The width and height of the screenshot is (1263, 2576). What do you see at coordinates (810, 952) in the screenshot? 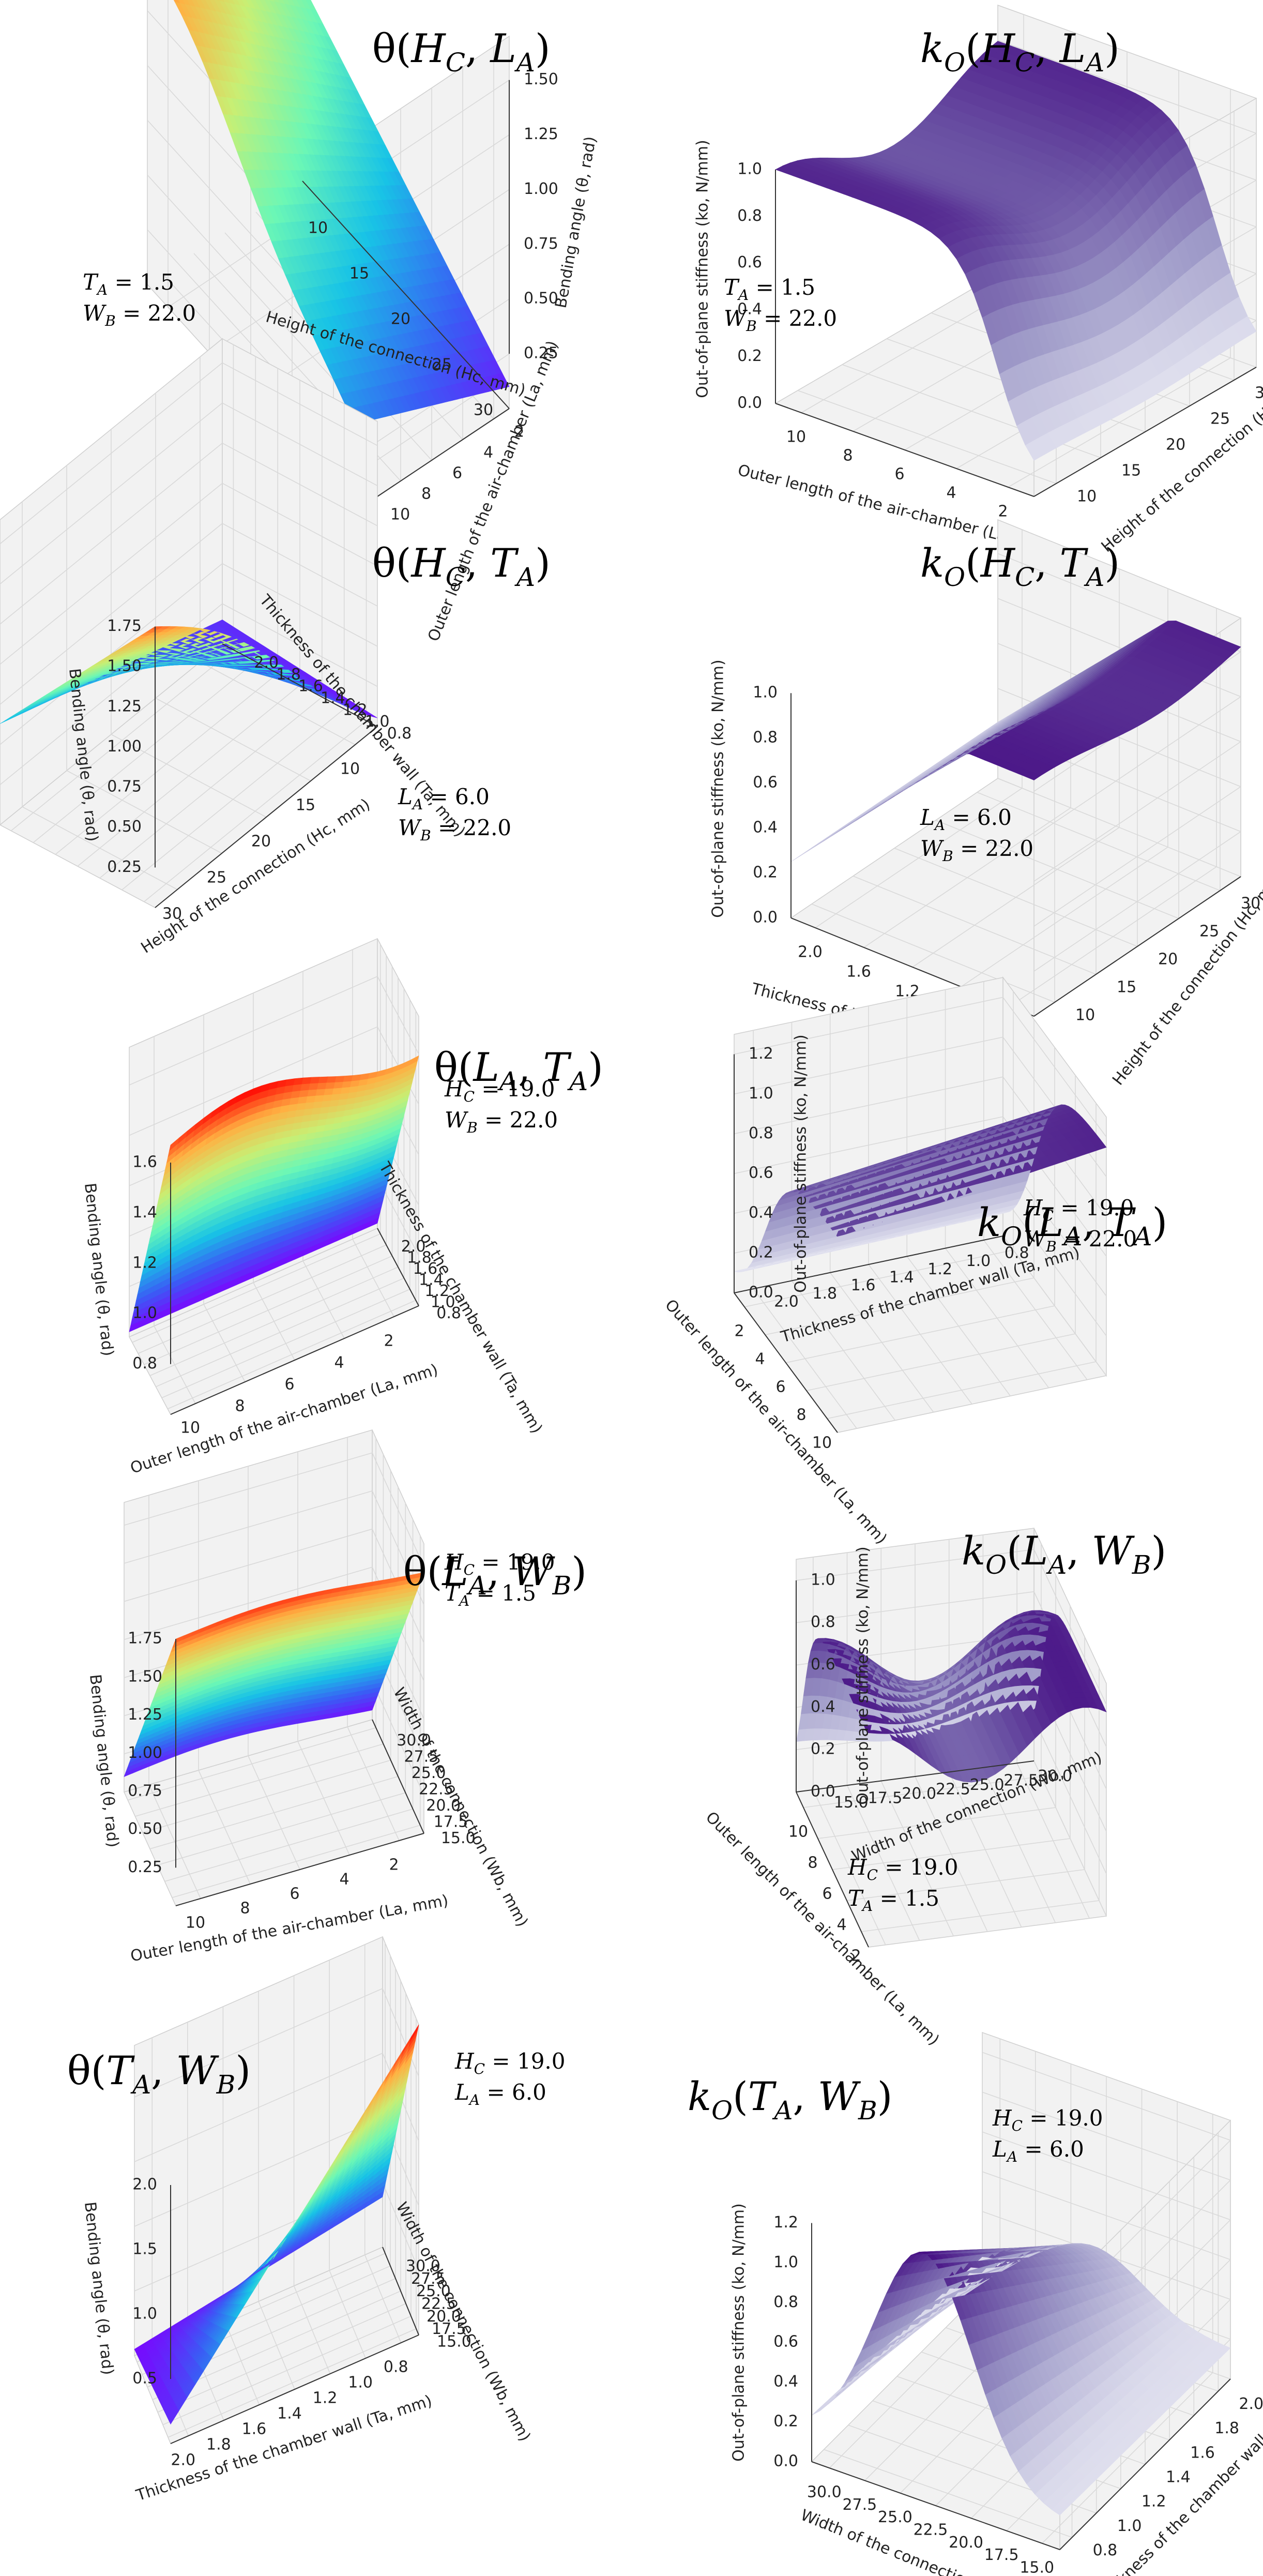
I see `x-tick-label: 2.0` at bounding box center [810, 952].